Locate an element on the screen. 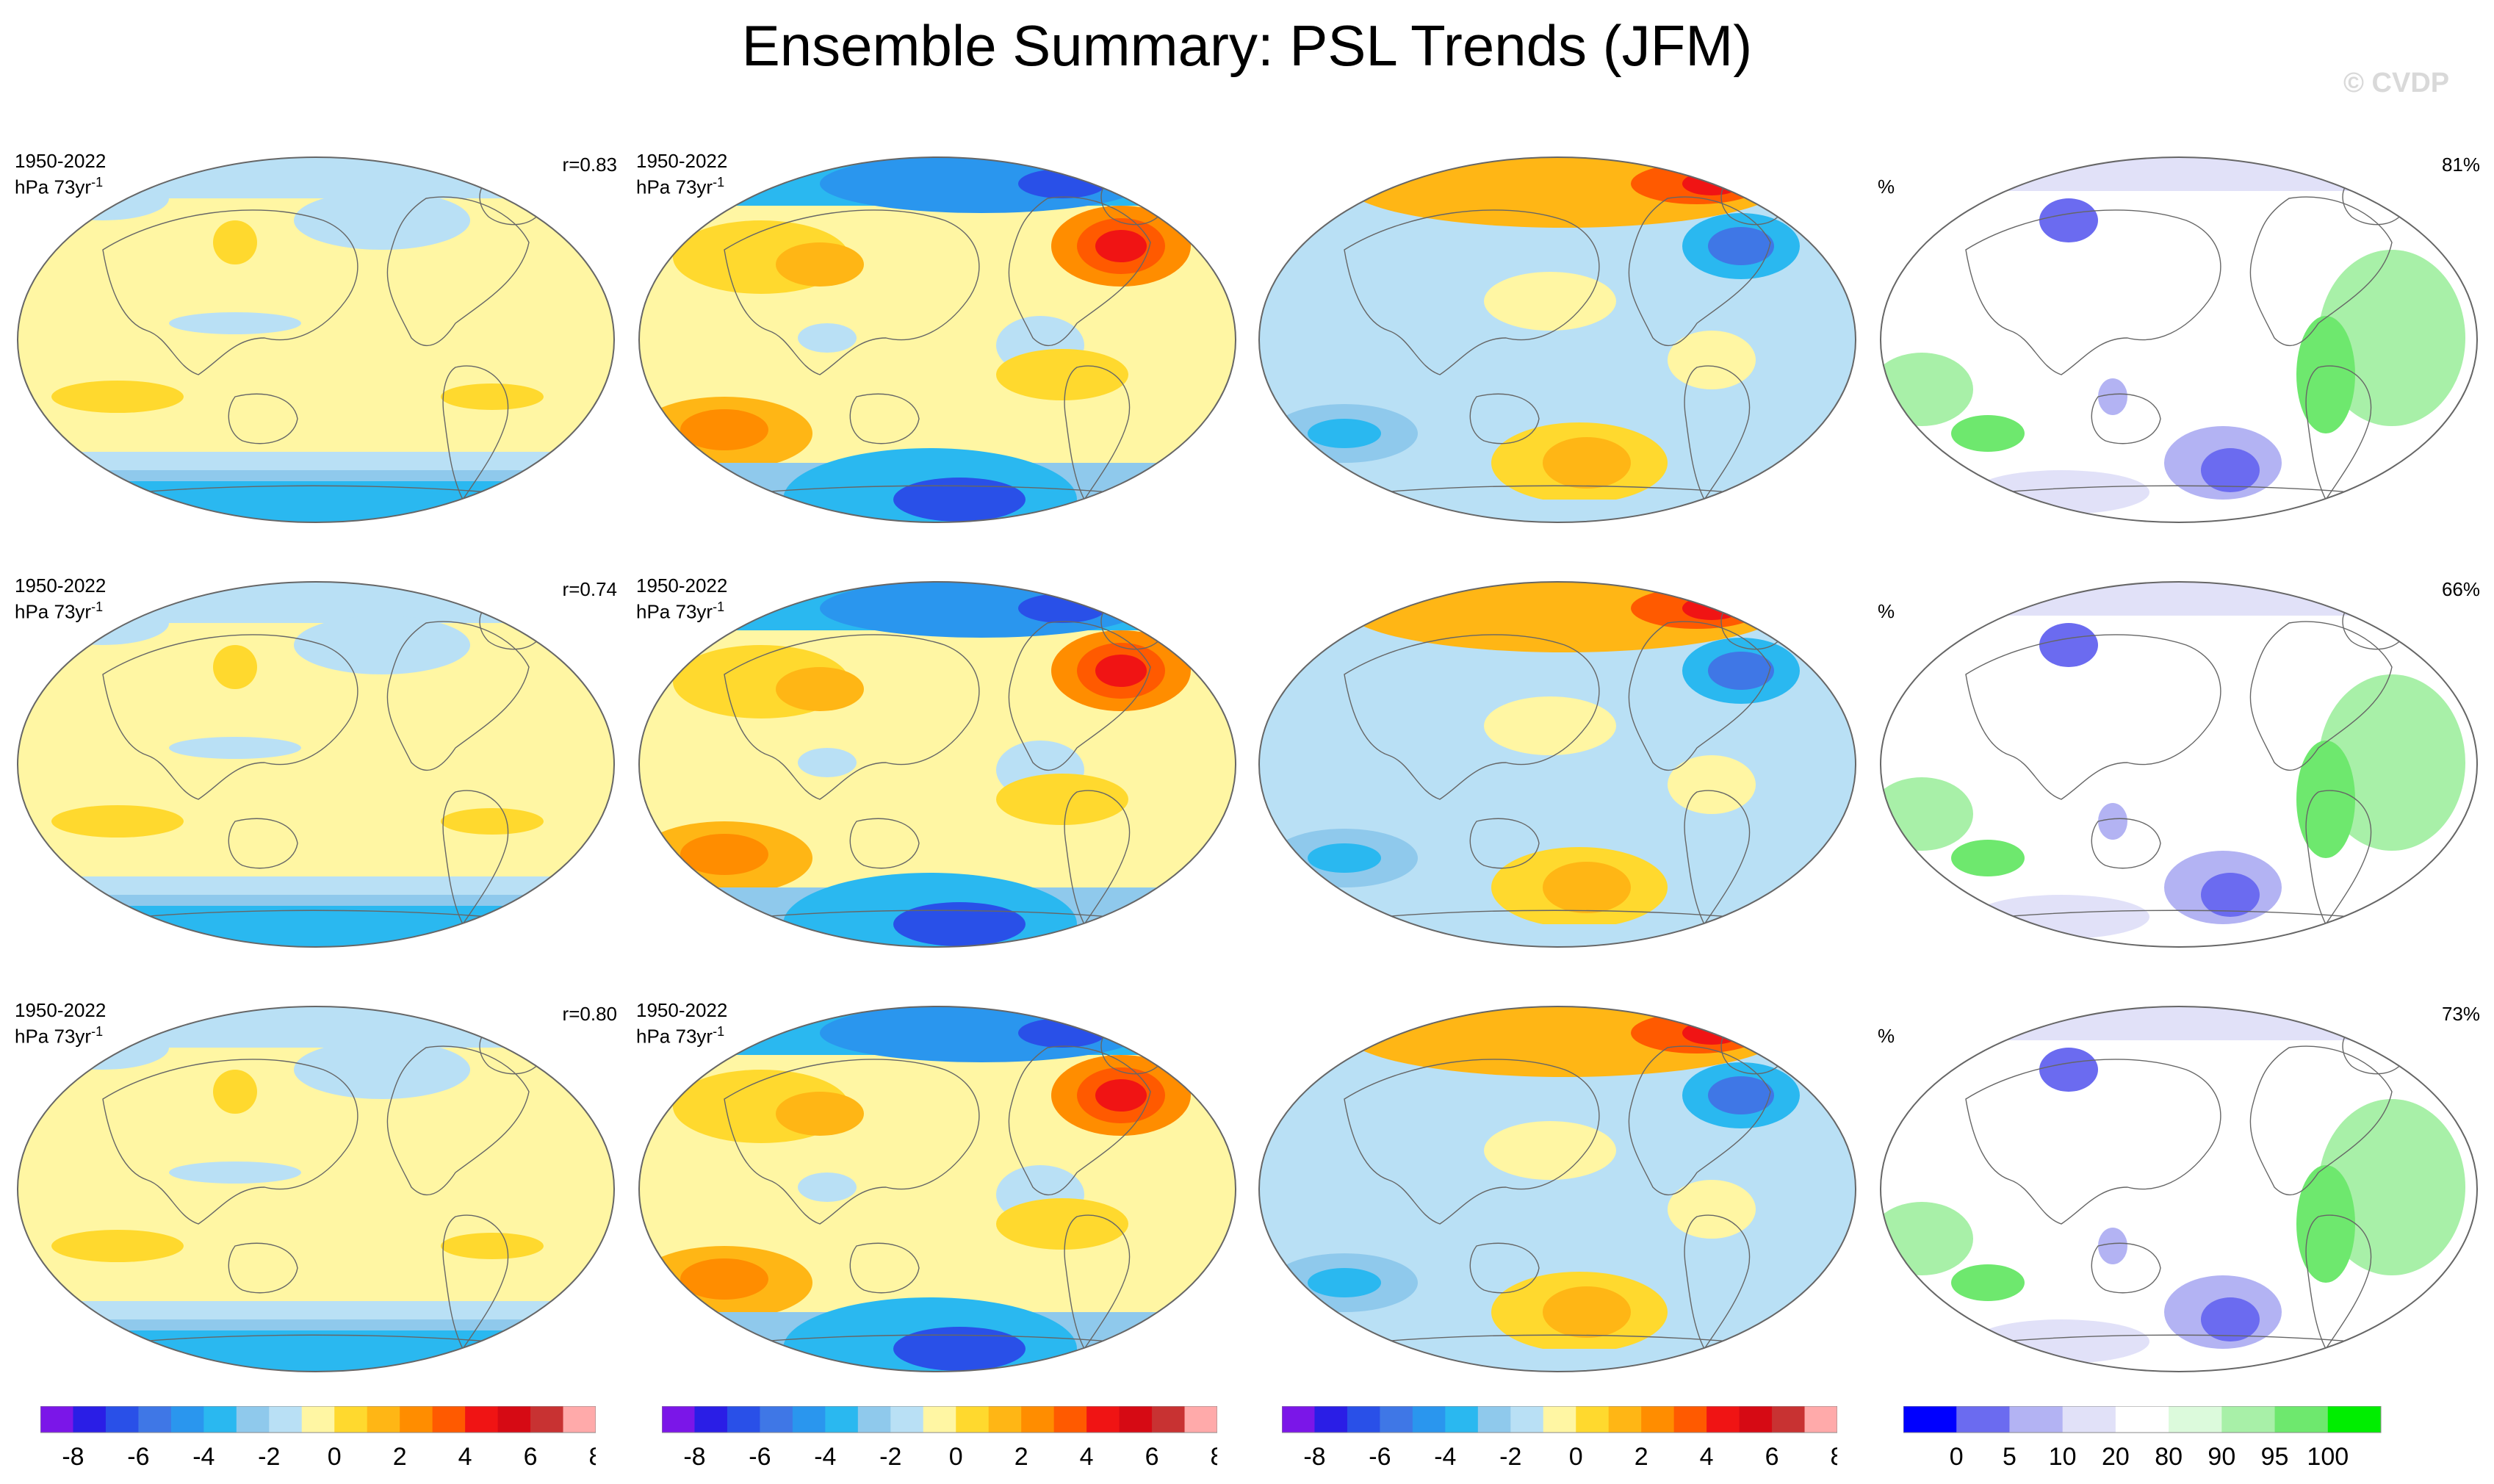 The image size is (2494, 1484). colorbar-tick-label: -2 is located at coordinates (269, 1457).